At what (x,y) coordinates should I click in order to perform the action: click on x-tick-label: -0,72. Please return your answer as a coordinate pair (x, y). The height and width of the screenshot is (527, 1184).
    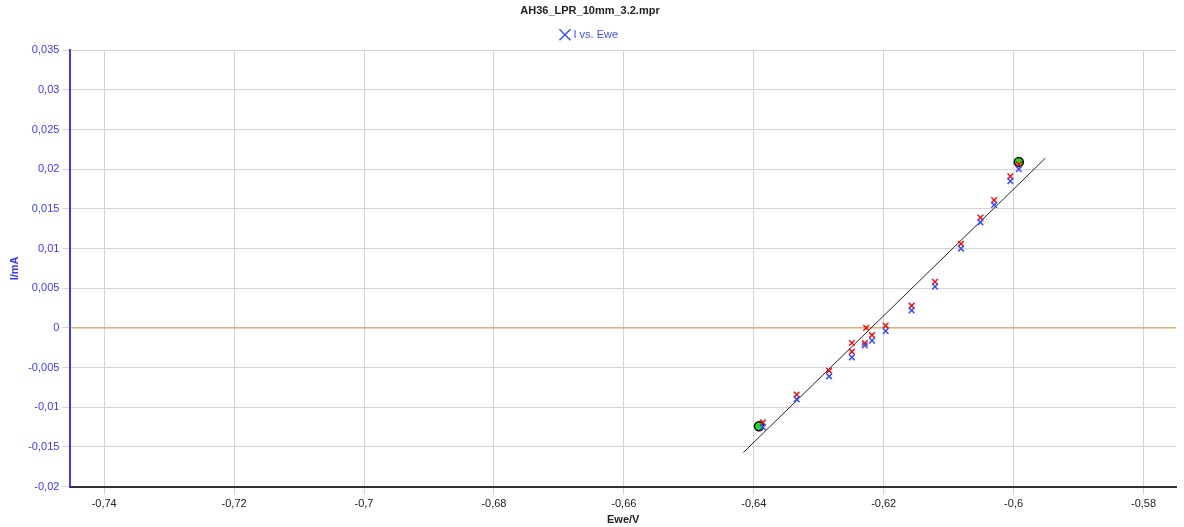
    Looking at the image, I should click on (234, 503).